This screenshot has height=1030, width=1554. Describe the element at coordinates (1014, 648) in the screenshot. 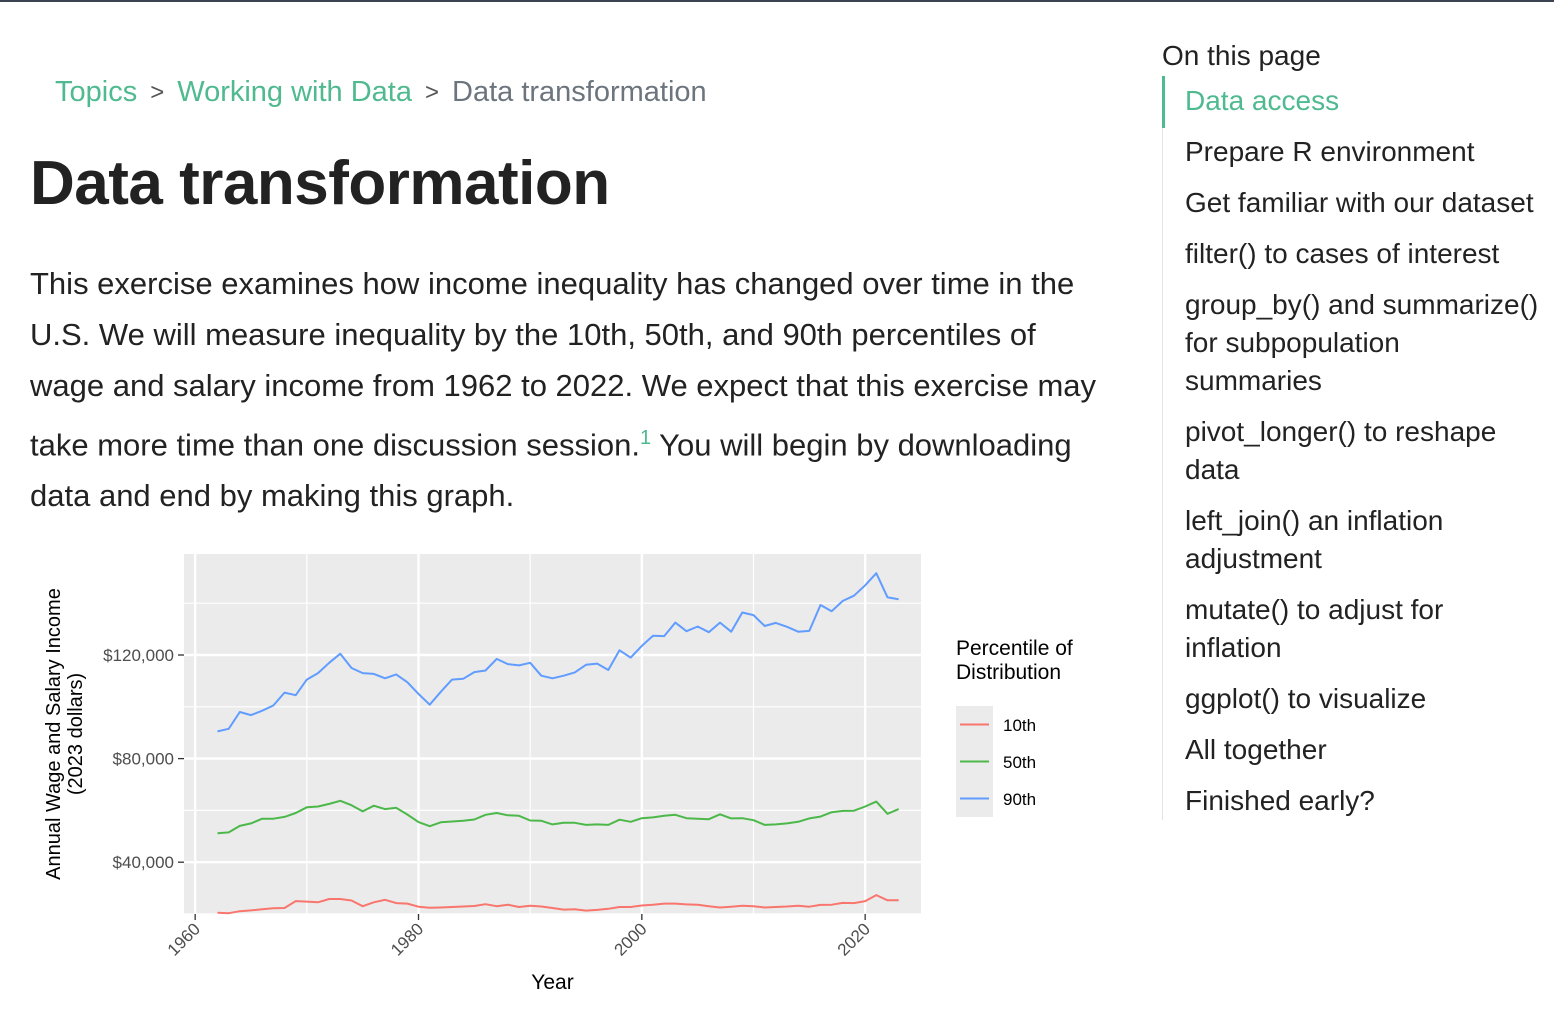

I see `legend-title-line: Percentile of` at that location.